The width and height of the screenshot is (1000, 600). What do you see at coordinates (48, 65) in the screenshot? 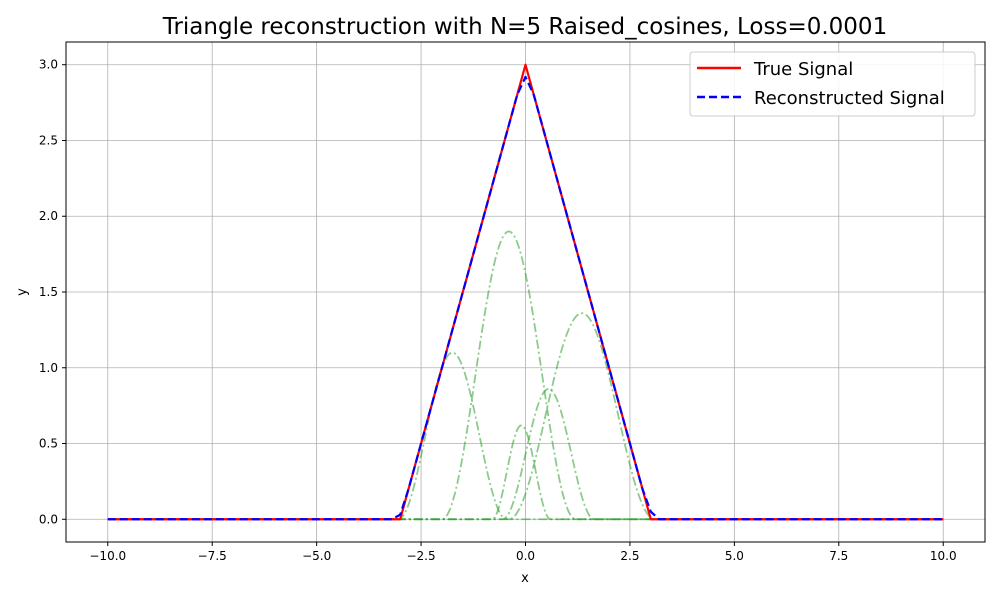
I see `y-tick-label: 3.0` at bounding box center [48, 65].